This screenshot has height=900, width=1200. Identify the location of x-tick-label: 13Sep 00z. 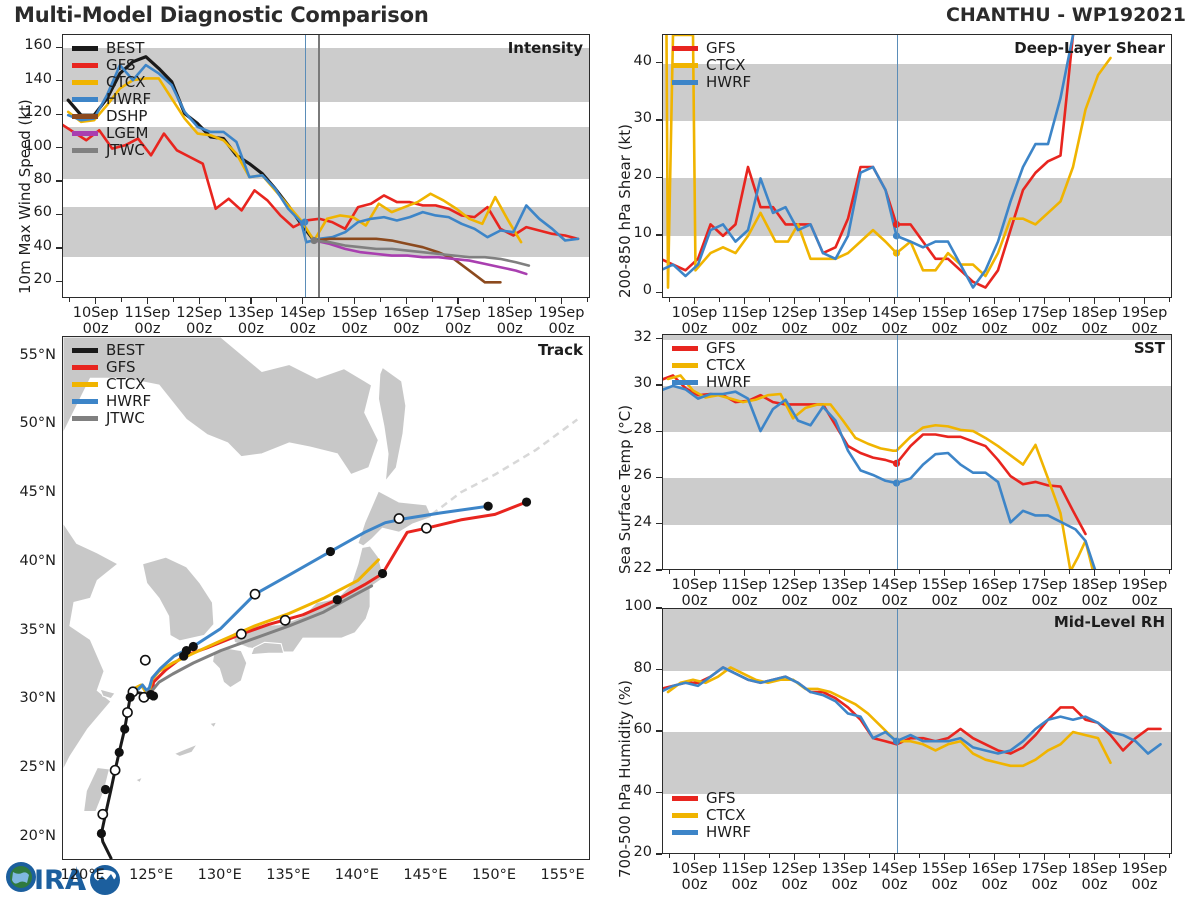
(845, 877).